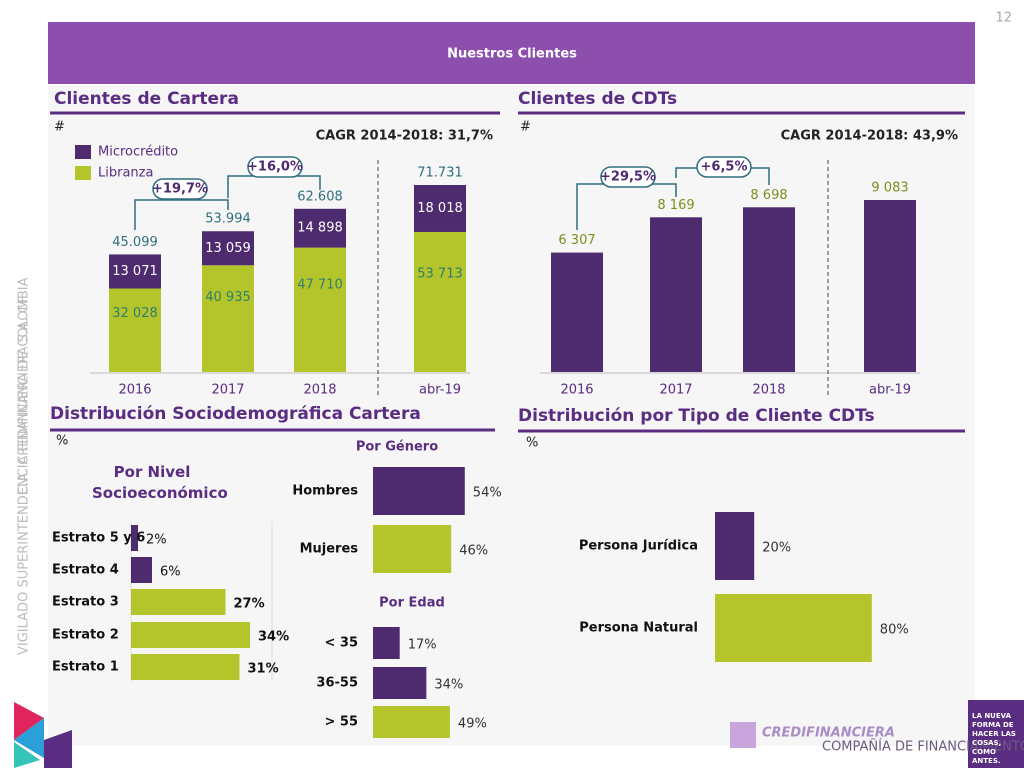  What do you see at coordinates (397, 447) in the screenshot?
I see `subtitle: Por Género` at bounding box center [397, 447].